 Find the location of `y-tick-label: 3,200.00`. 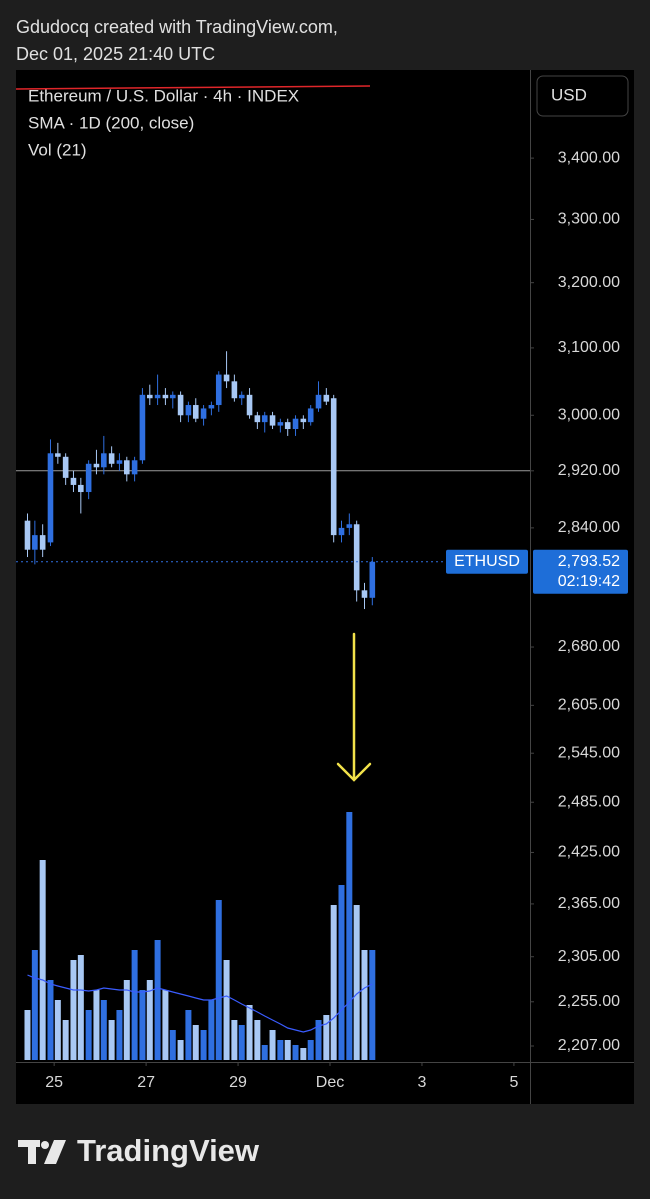

y-tick-label: 3,200.00 is located at coordinates (589, 282).